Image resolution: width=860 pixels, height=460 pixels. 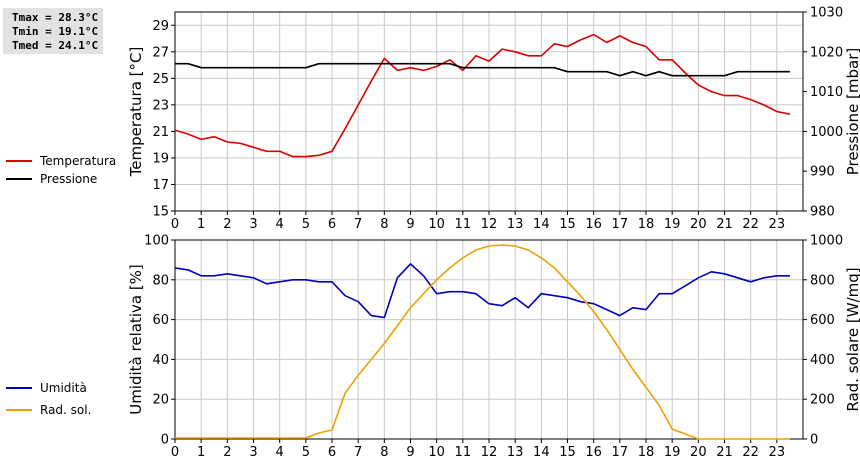 What do you see at coordinates (822, 280) in the screenshot?
I see `y-right-tick-label: 800` at bounding box center [822, 280].